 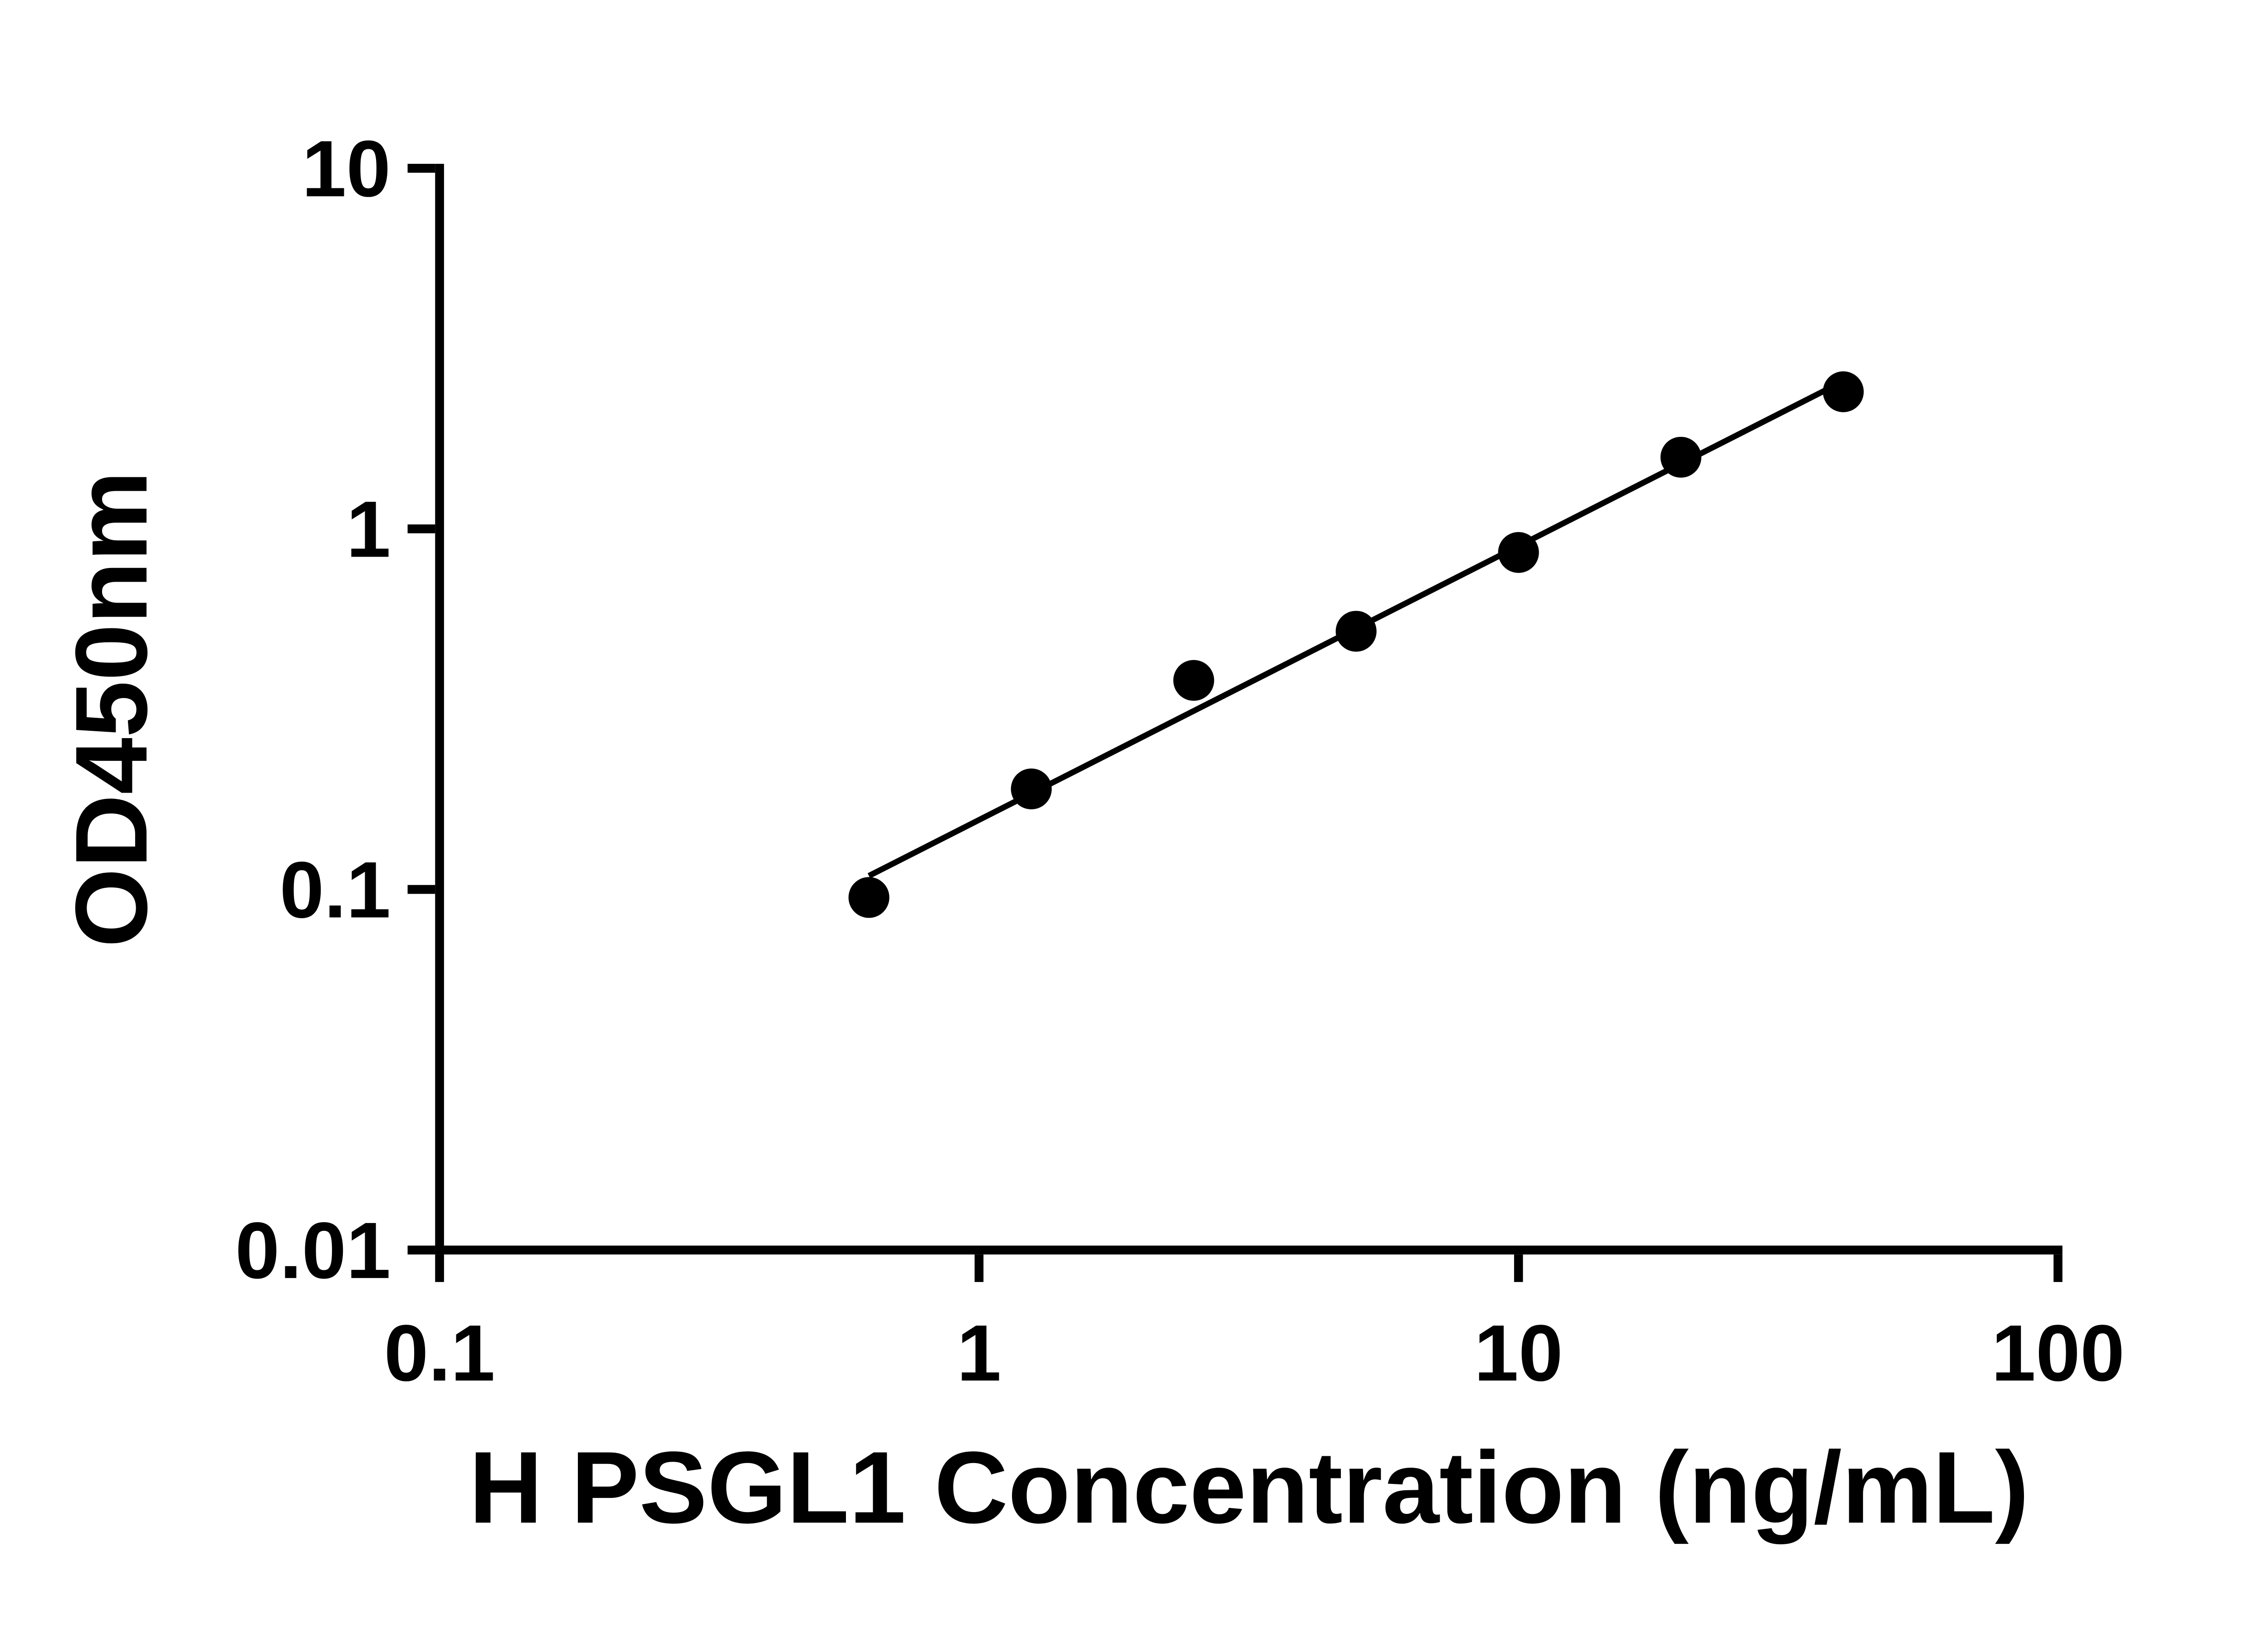 What do you see at coordinates (2058, 1353) in the screenshot?
I see `x-tick-label: 100` at bounding box center [2058, 1353].